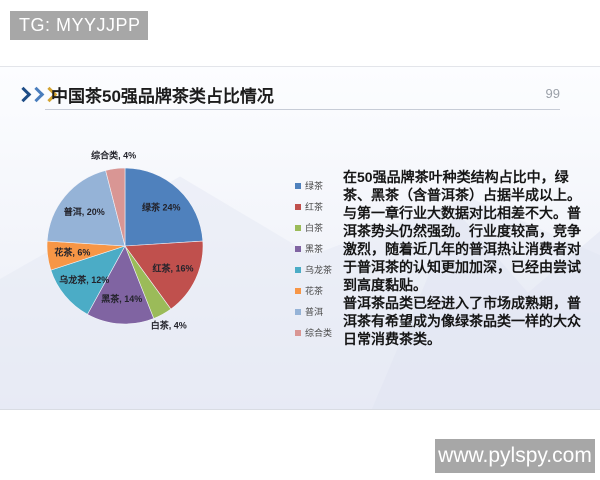 The image size is (600, 480). I want to click on page-number: 99, so click(552, 93).